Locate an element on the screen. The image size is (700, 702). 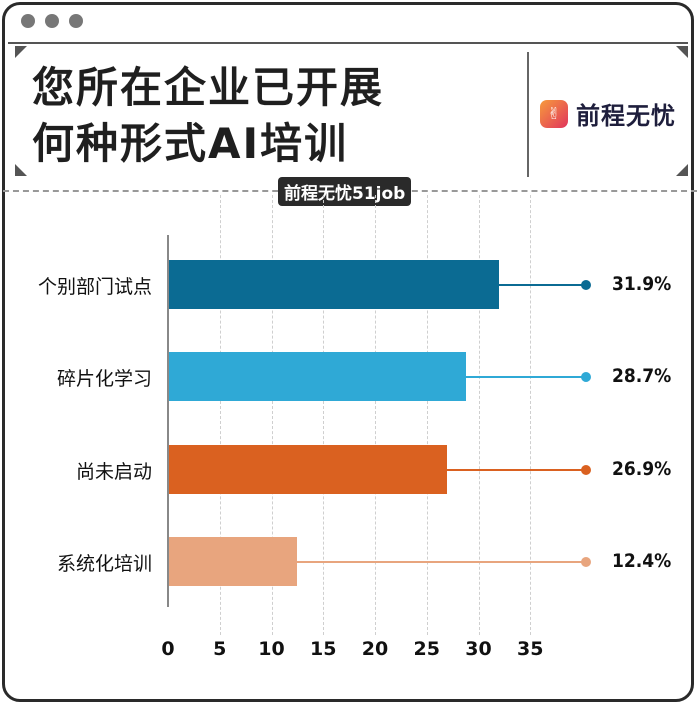
value-label: 31.9% is located at coordinates (642, 284).